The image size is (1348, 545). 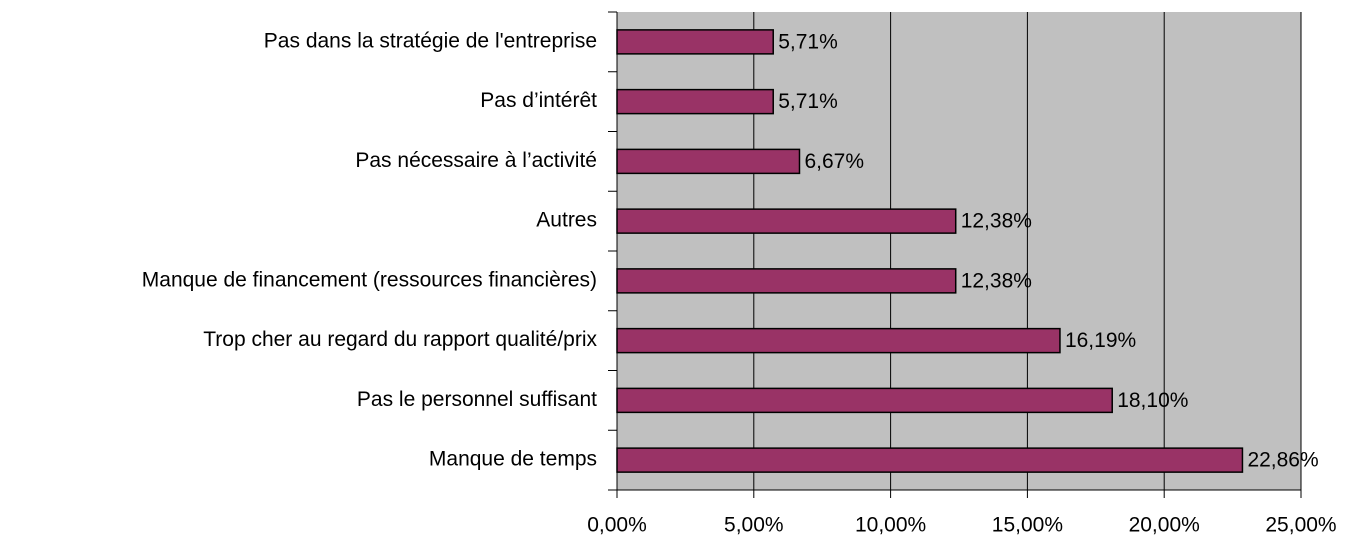 What do you see at coordinates (477, 399) in the screenshot?
I see `y-tick-label: Pas le personnel suffisant` at bounding box center [477, 399].